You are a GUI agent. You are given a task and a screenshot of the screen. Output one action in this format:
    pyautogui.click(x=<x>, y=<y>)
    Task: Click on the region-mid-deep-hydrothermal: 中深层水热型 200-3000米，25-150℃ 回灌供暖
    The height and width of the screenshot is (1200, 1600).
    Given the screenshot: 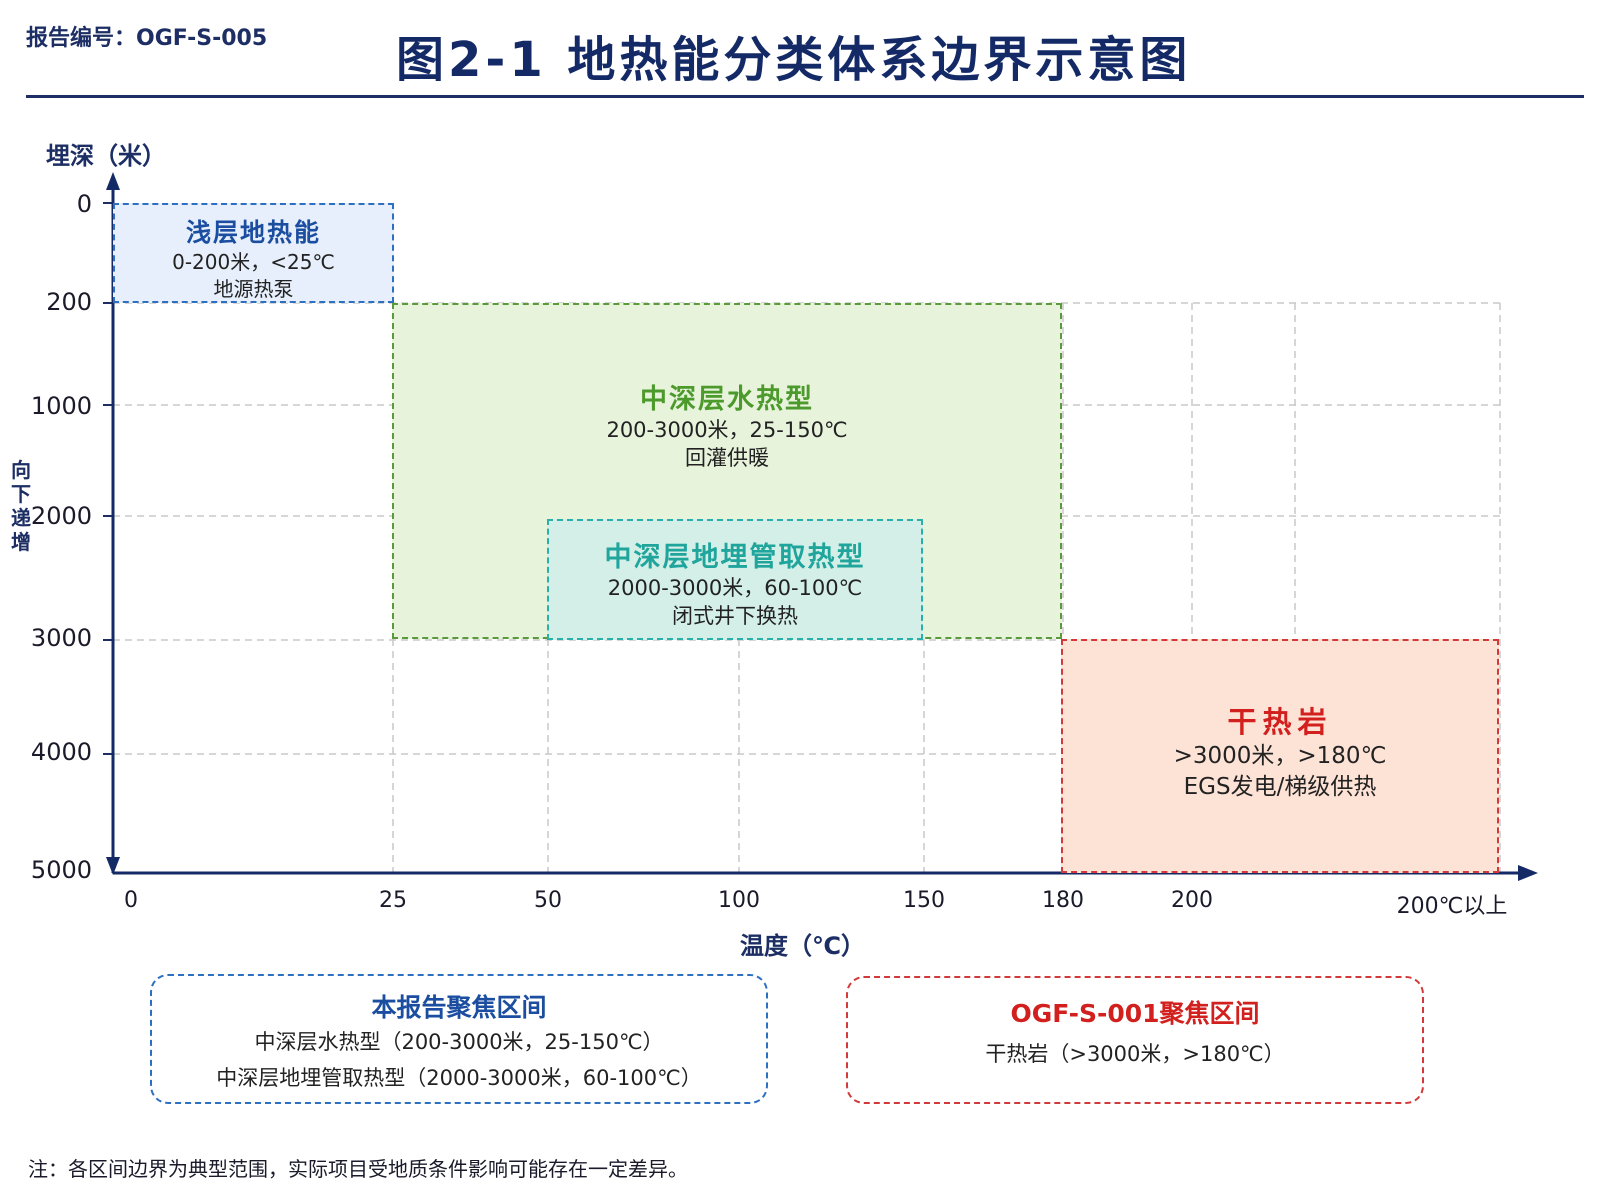 What is the action you would take?
    pyautogui.click(x=727, y=471)
    